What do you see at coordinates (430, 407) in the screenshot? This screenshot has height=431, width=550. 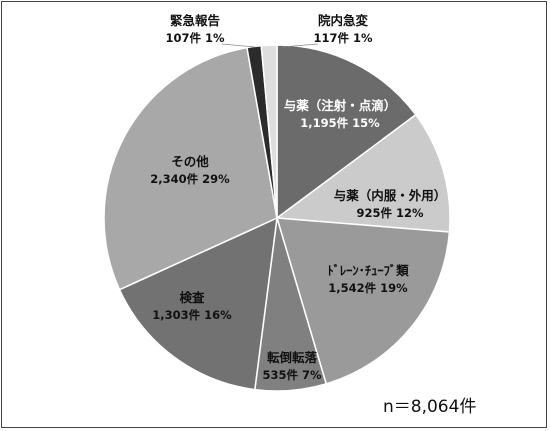 I see `total-count-label: n＝8,064件` at bounding box center [430, 407].